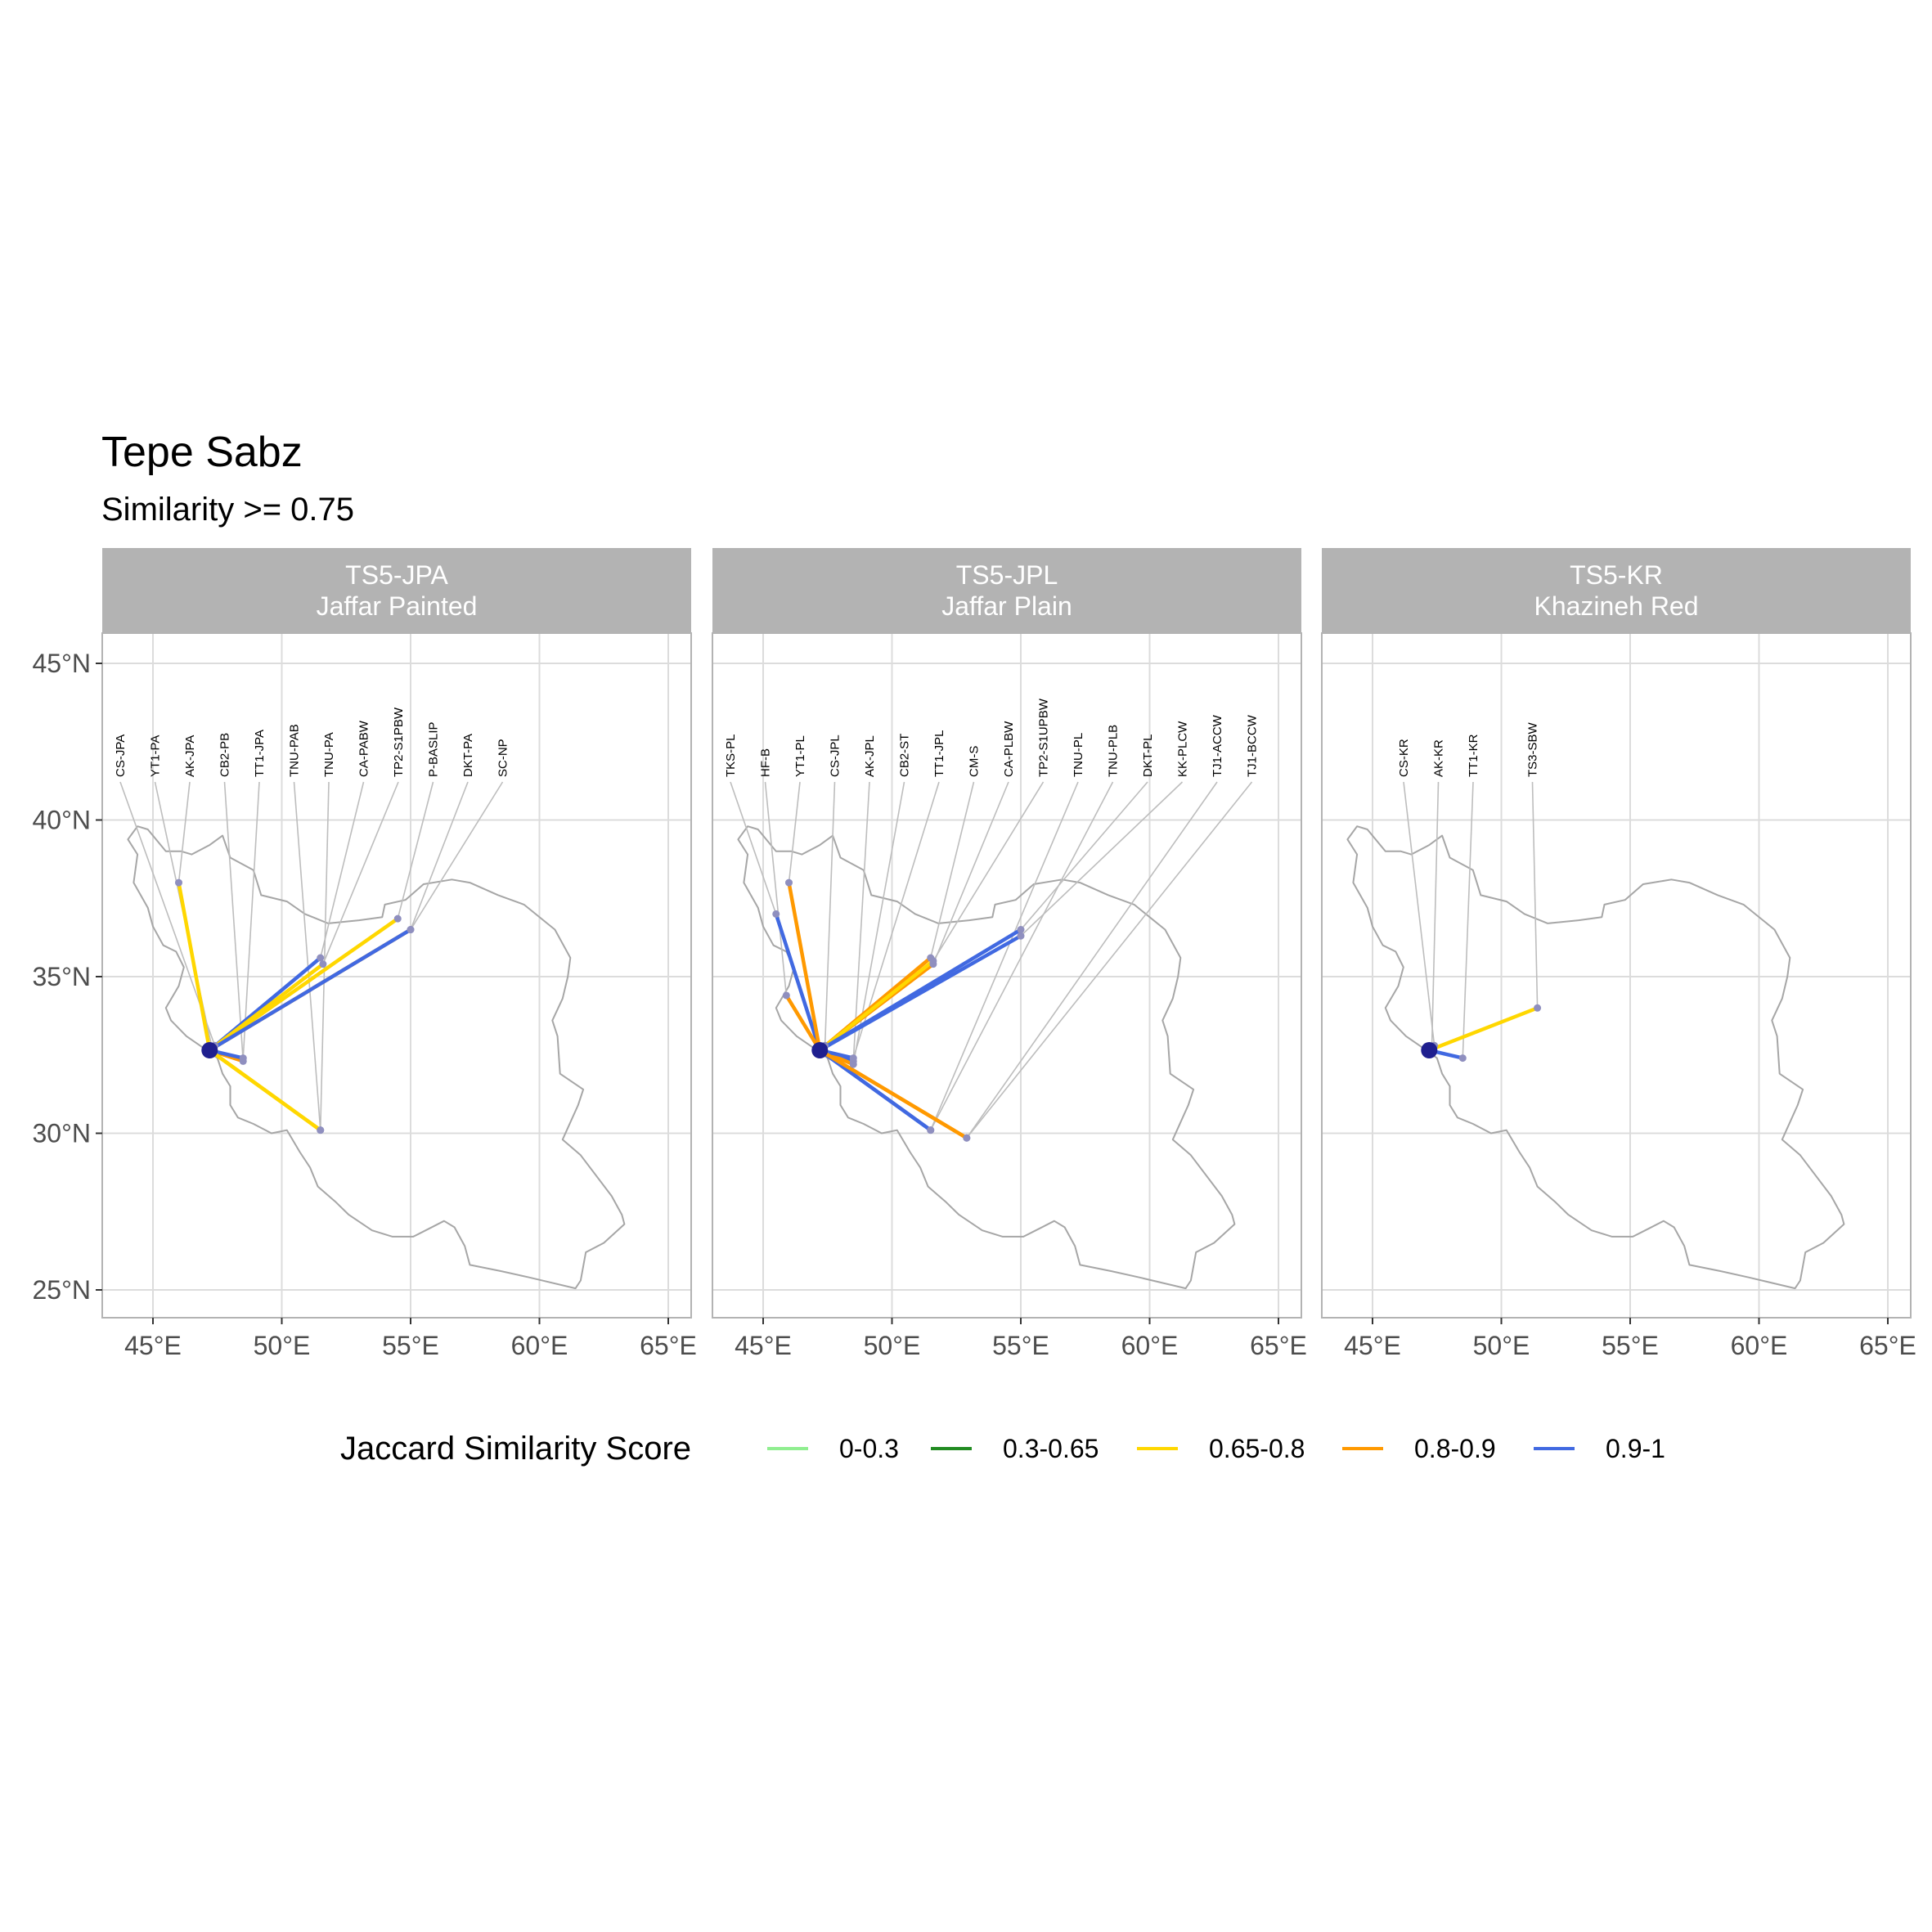  Describe the element at coordinates (295, 750) in the screenshot. I see `site-label: TNU-PAB` at that location.